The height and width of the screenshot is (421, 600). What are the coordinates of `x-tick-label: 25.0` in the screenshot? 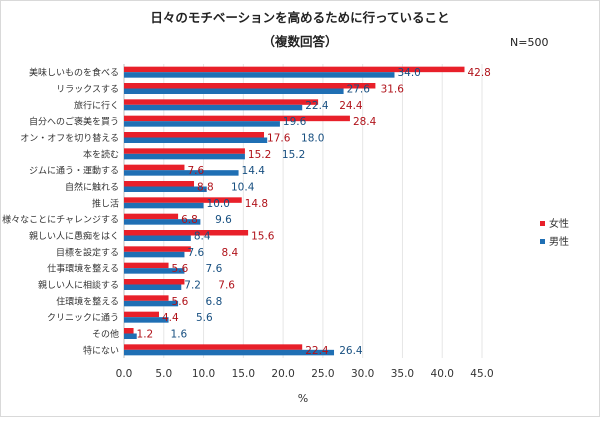 It's located at (322, 374).